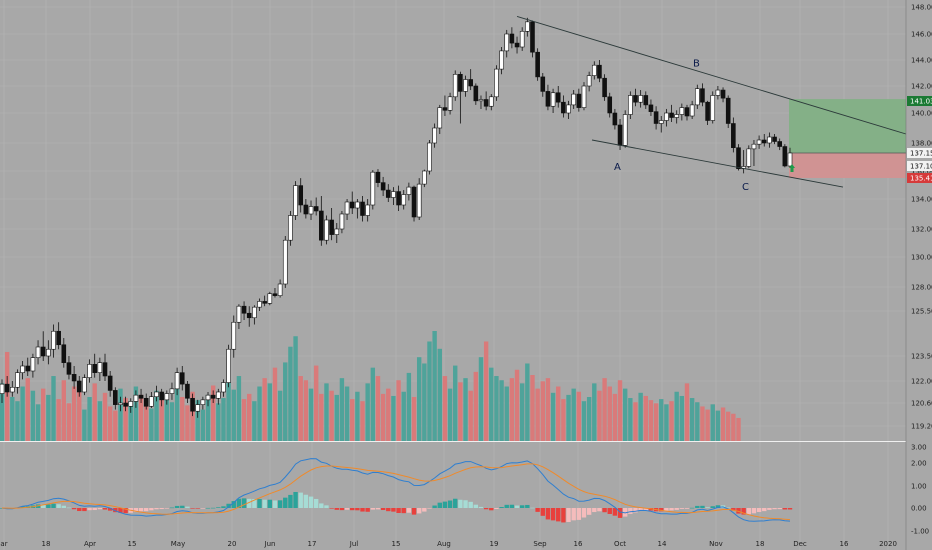 Image resolution: width=932 pixels, height=550 pixels. I want to click on upper-trendline, so click(711, 75).